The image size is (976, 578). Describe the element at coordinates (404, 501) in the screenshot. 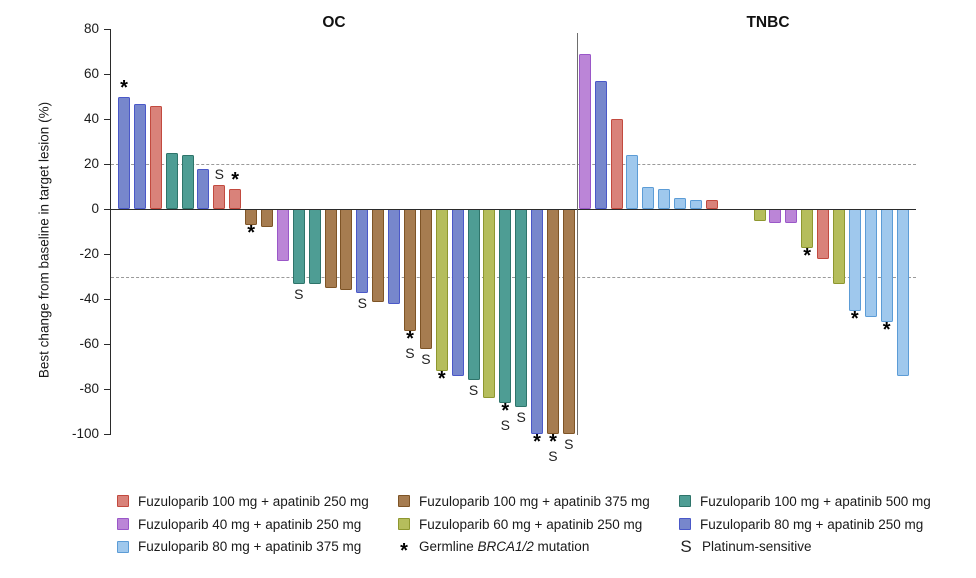

I see `legend-swatch-f100a375` at that location.